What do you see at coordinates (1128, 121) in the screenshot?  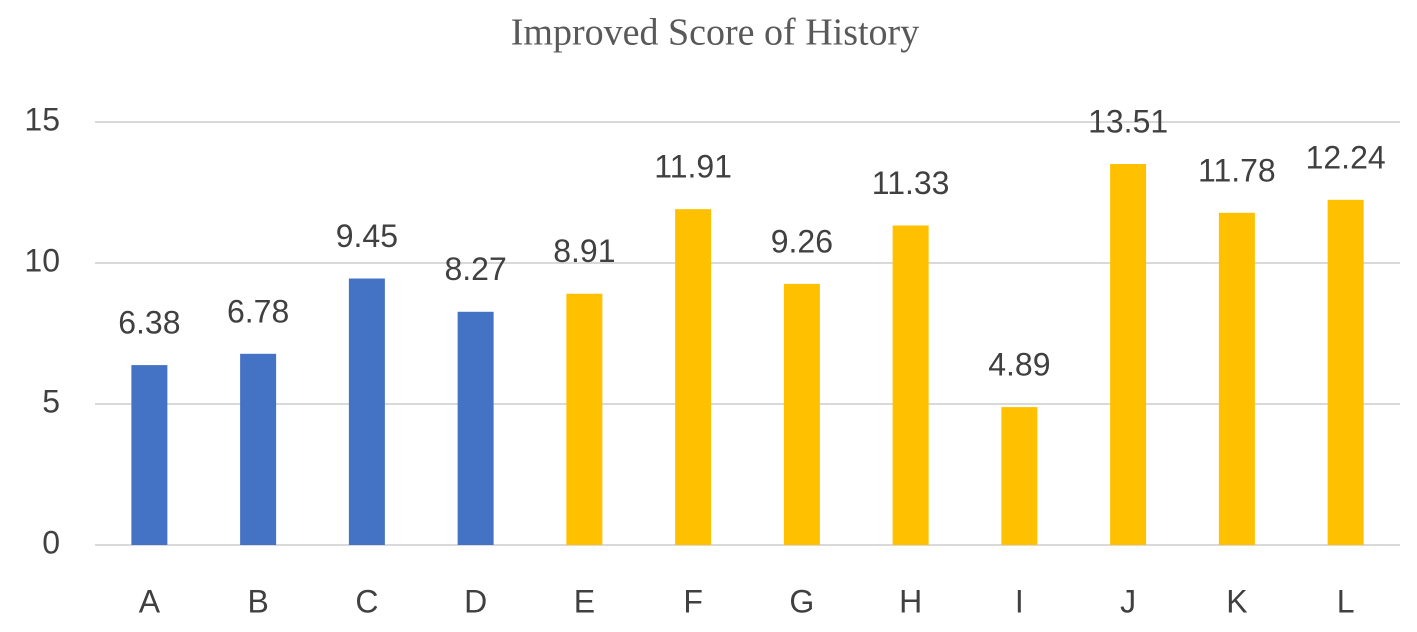 I see `data-label: 13.51` at bounding box center [1128, 121].